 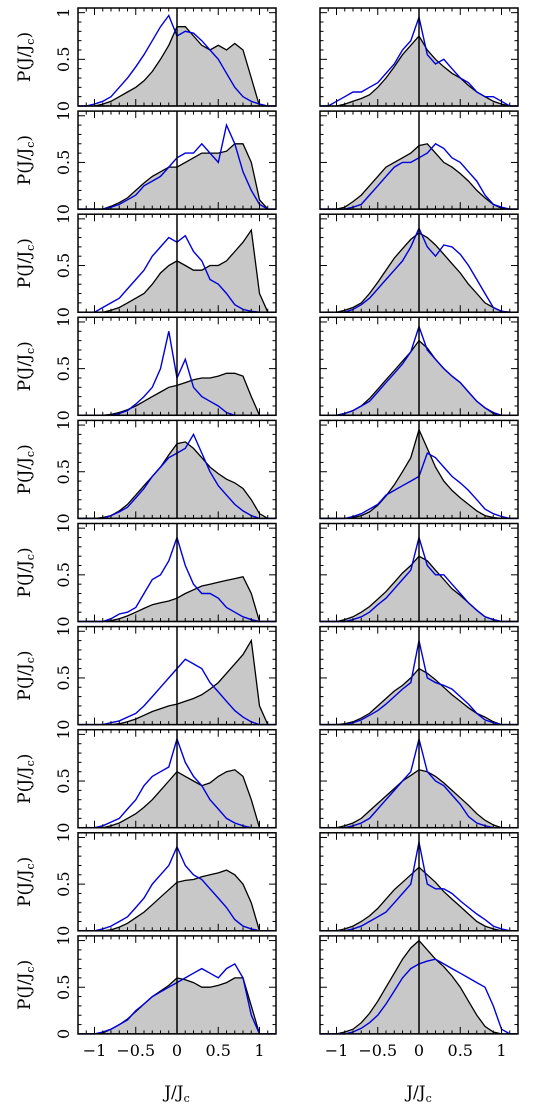 I want to click on x-tick-label: −1, so click(x=95, y=1050).